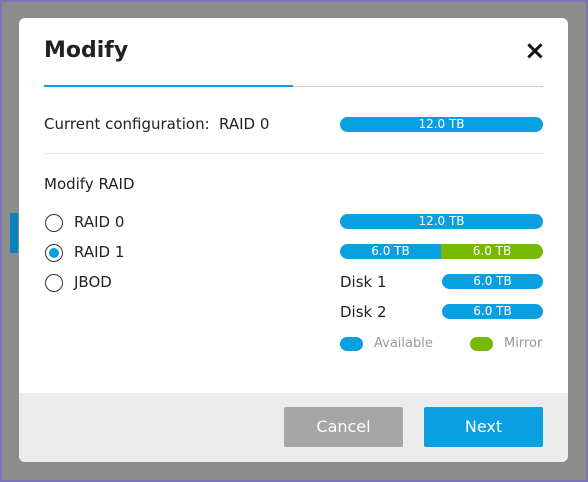 Image resolution: width=588 pixels, height=482 pixels. Describe the element at coordinates (418, 86) in the screenshot. I see `tab-line` at that location.